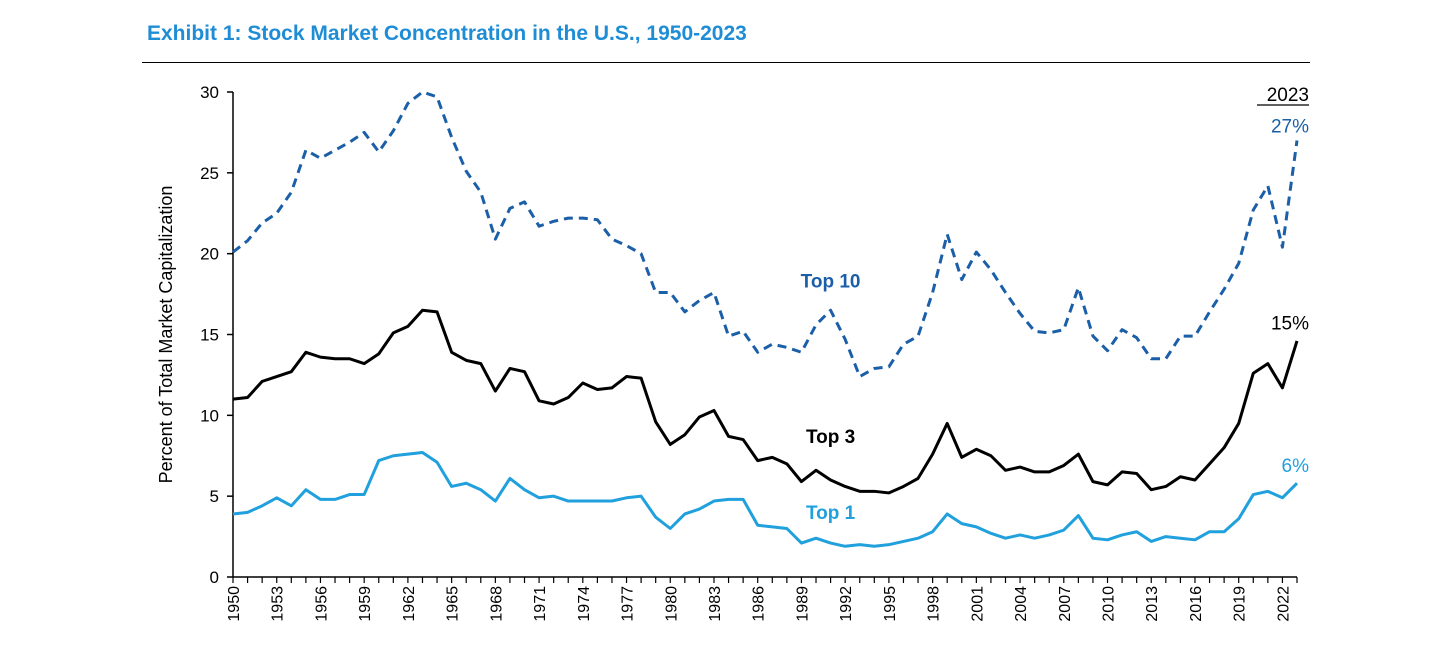 Image resolution: width=1456 pixels, height=656 pixels. What do you see at coordinates (977, 604) in the screenshot?
I see `x-tick-label: 2001` at bounding box center [977, 604].